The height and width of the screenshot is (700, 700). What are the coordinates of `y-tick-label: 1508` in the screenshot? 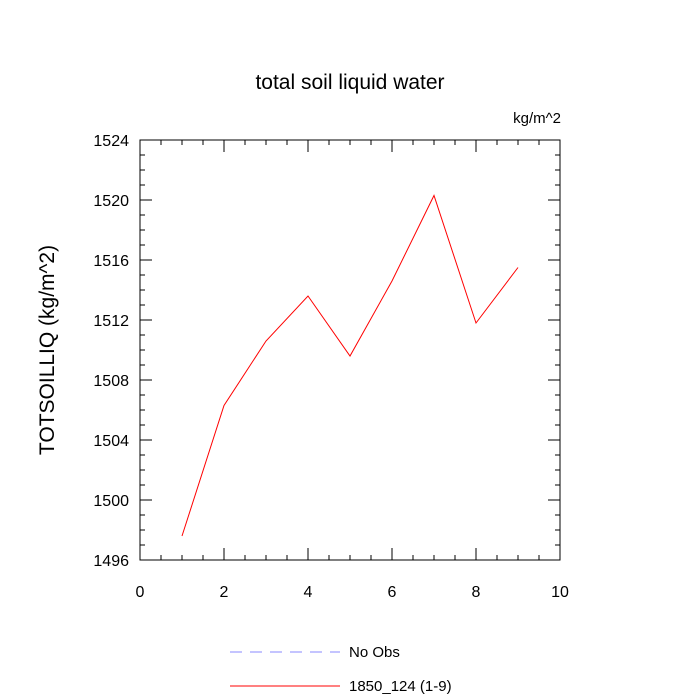 It's located at (111, 381).